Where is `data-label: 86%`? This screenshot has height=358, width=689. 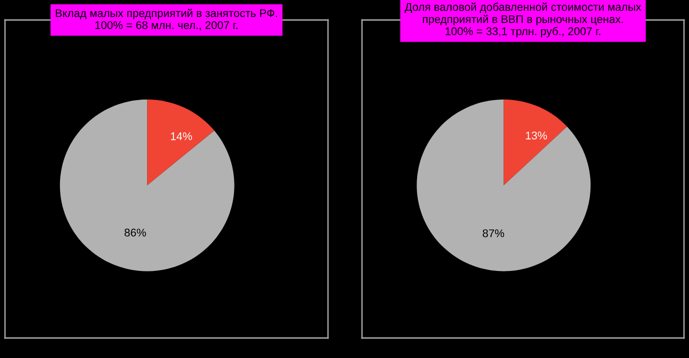
data-label: 86% is located at coordinates (135, 232).